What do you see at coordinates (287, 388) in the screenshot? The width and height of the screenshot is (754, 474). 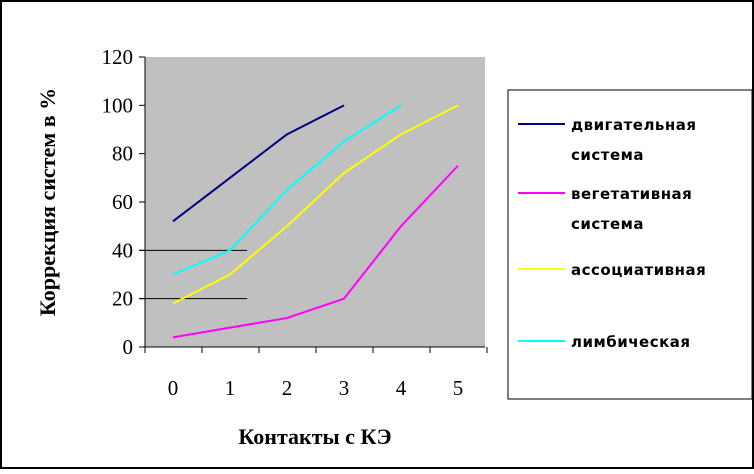 I see `x-tick-label-2: 2` at bounding box center [287, 388].